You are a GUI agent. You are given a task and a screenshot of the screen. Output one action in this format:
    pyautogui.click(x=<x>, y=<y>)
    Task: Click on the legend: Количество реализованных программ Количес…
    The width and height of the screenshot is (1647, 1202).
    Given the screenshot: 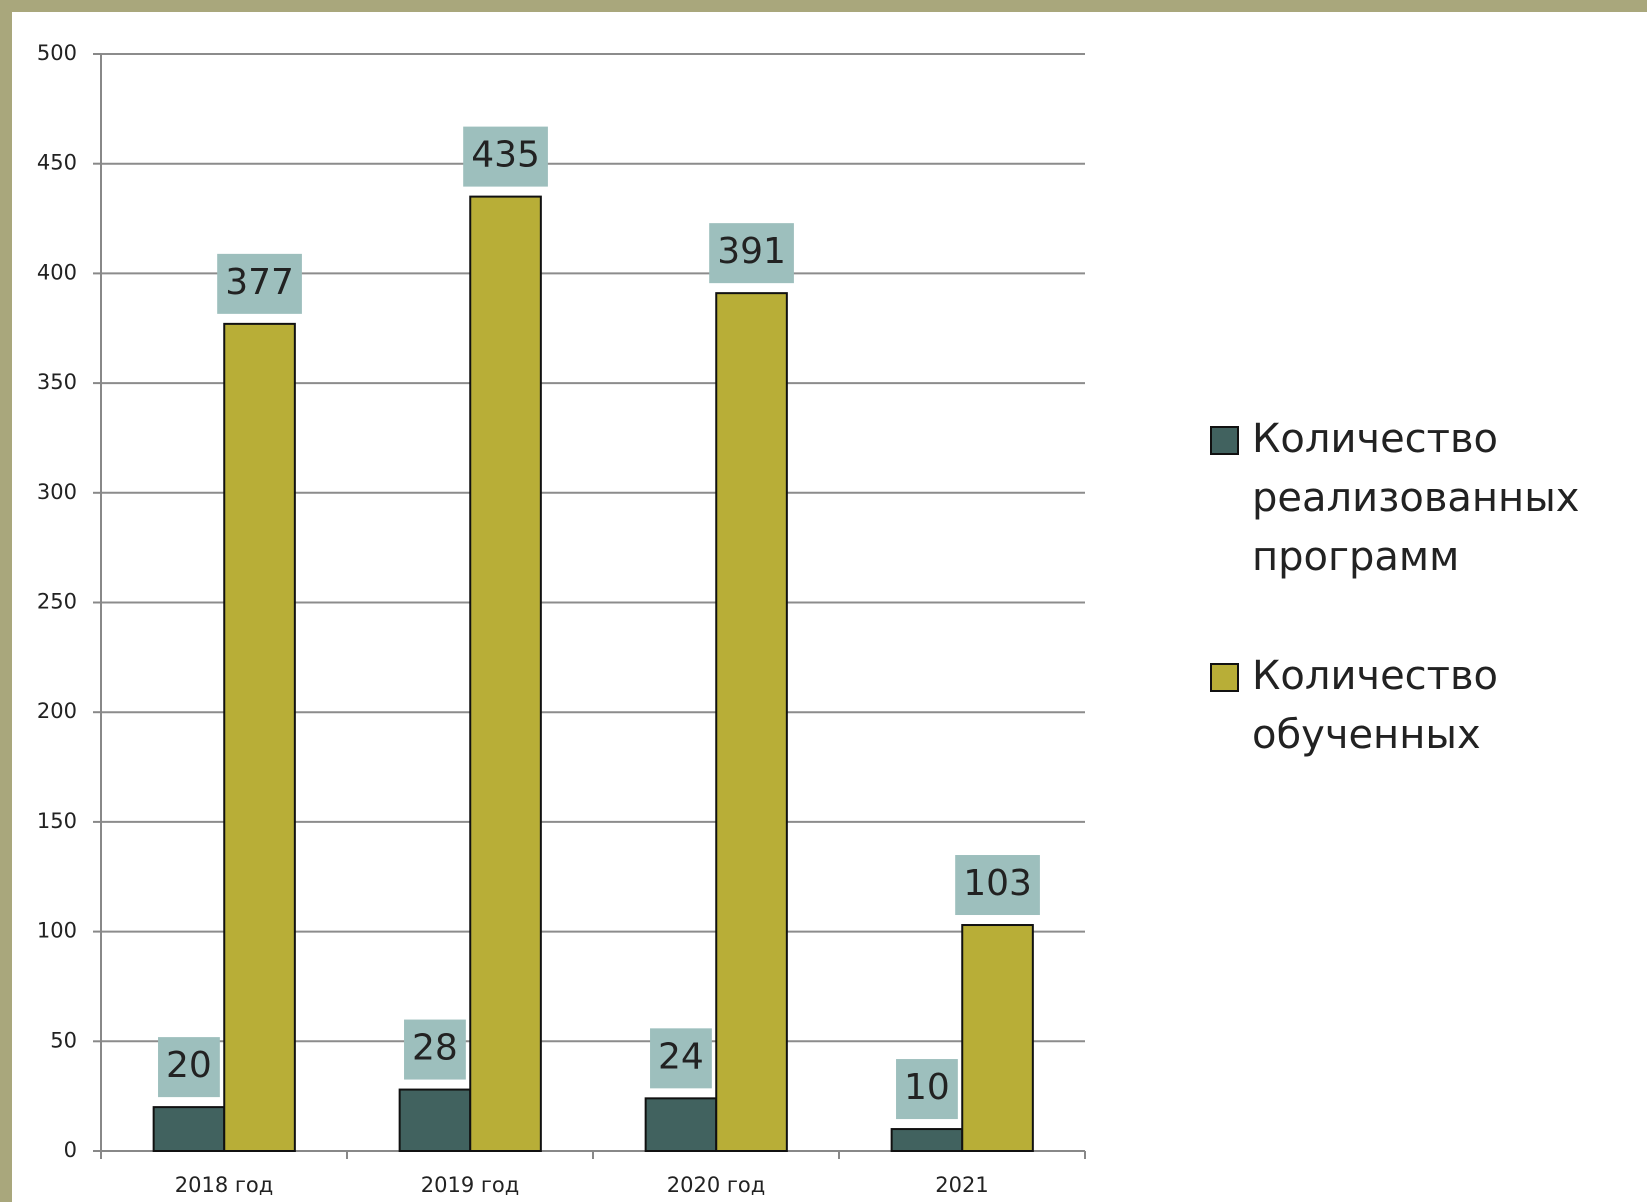 What is the action you would take?
    pyautogui.click(x=1405, y=617)
    